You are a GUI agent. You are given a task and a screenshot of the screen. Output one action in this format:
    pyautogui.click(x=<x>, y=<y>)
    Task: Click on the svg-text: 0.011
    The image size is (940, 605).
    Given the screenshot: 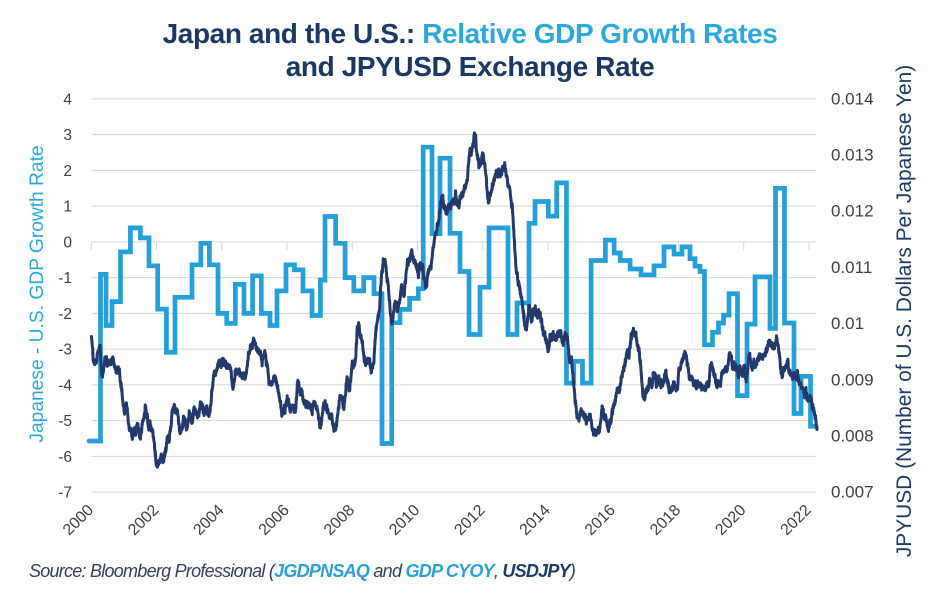 What is the action you would take?
    pyautogui.click(x=851, y=267)
    